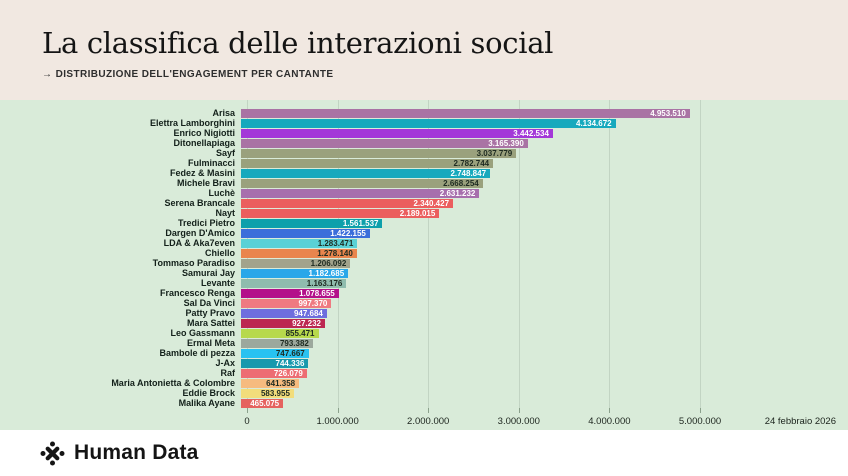 The image size is (848, 476). What do you see at coordinates (306, 323) in the screenshot?
I see `bar-value-label: 927.232` at bounding box center [306, 323].